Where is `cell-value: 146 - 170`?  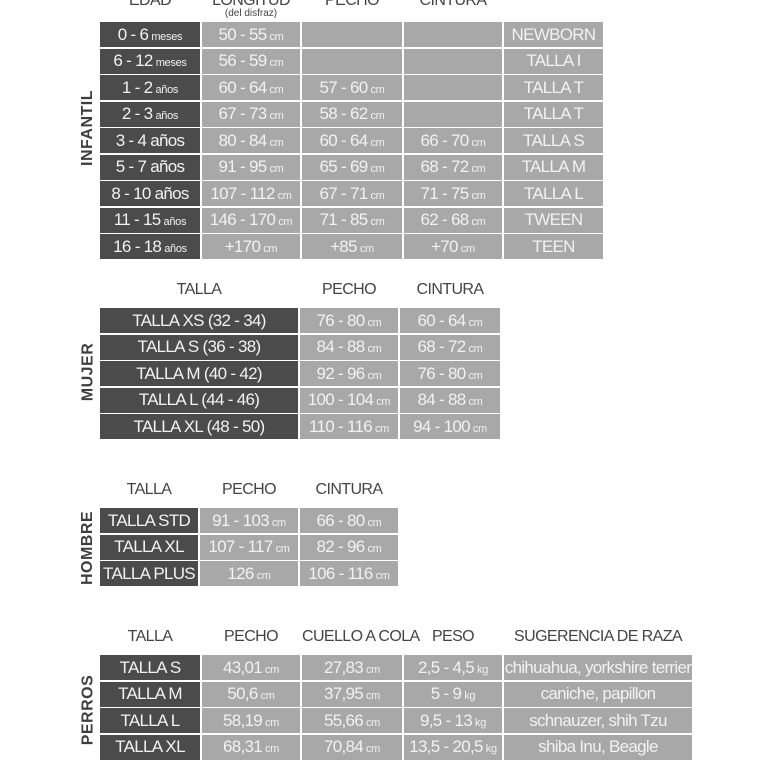
cell-value: 146 - 170 is located at coordinates (242, 219).